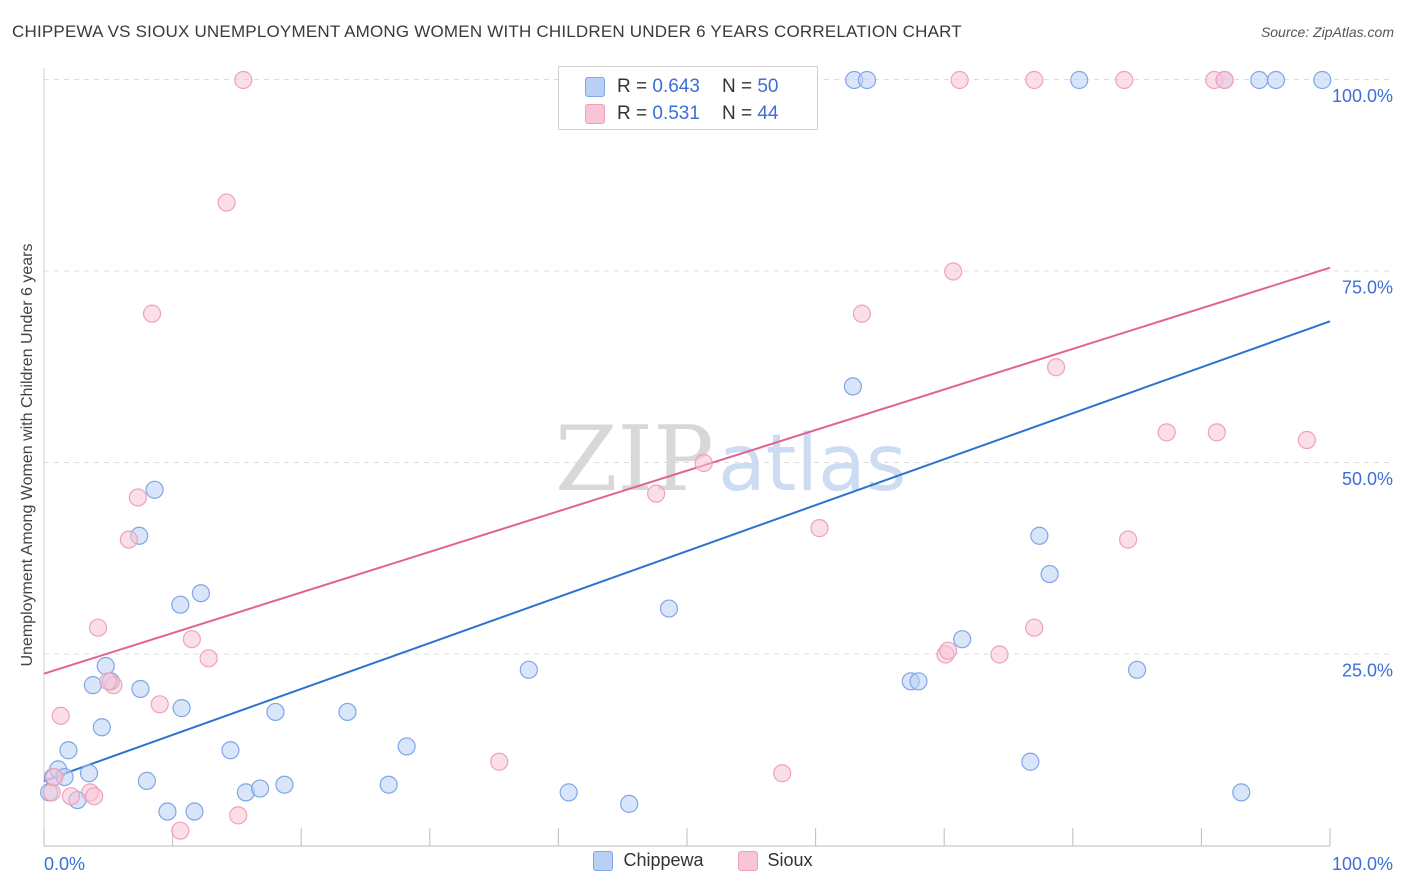  Describe the element at coordinates (1367, 288) in the screenshot. I see `y-tick-label: 75.0%` at that location.